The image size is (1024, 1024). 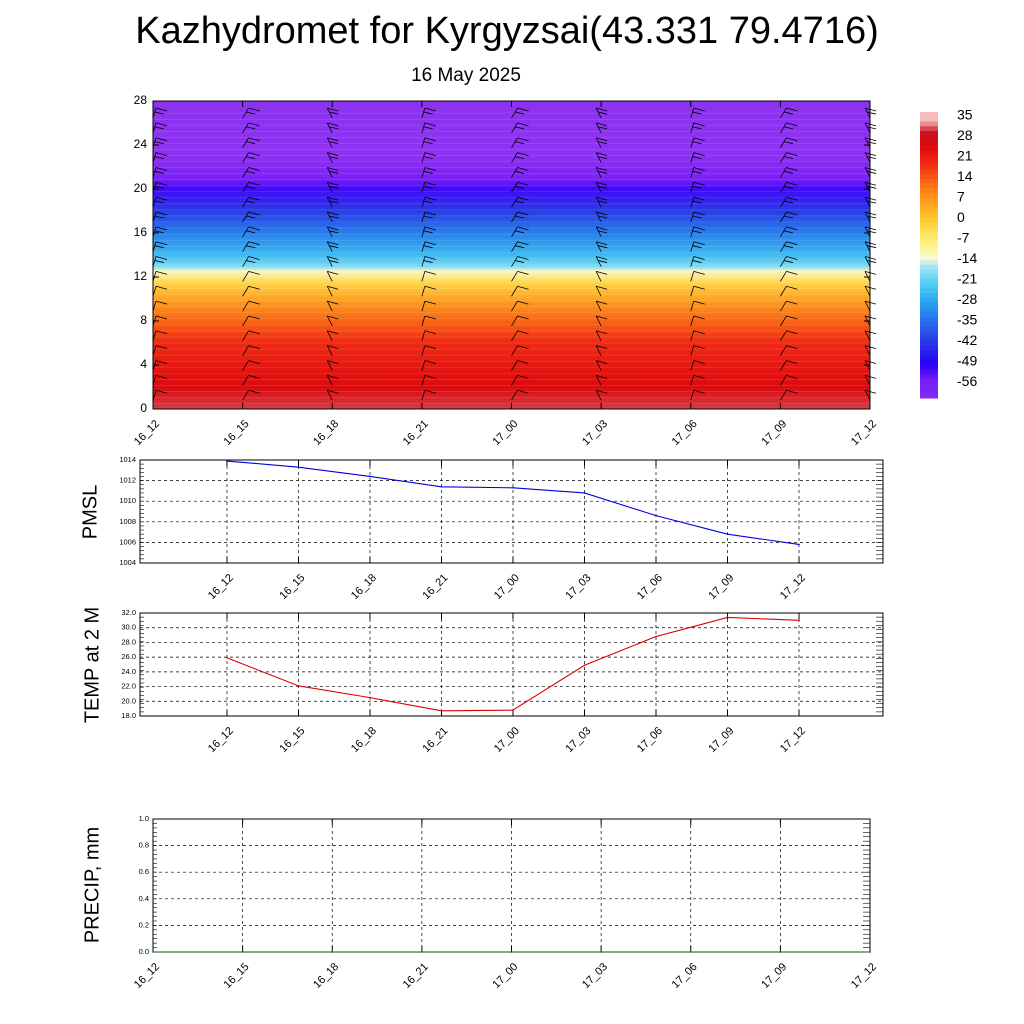 What do you see at coordinates (144, 898) in the screenshot?
I see `y-tick-label: 0.4` at bounding box center [144, 898].